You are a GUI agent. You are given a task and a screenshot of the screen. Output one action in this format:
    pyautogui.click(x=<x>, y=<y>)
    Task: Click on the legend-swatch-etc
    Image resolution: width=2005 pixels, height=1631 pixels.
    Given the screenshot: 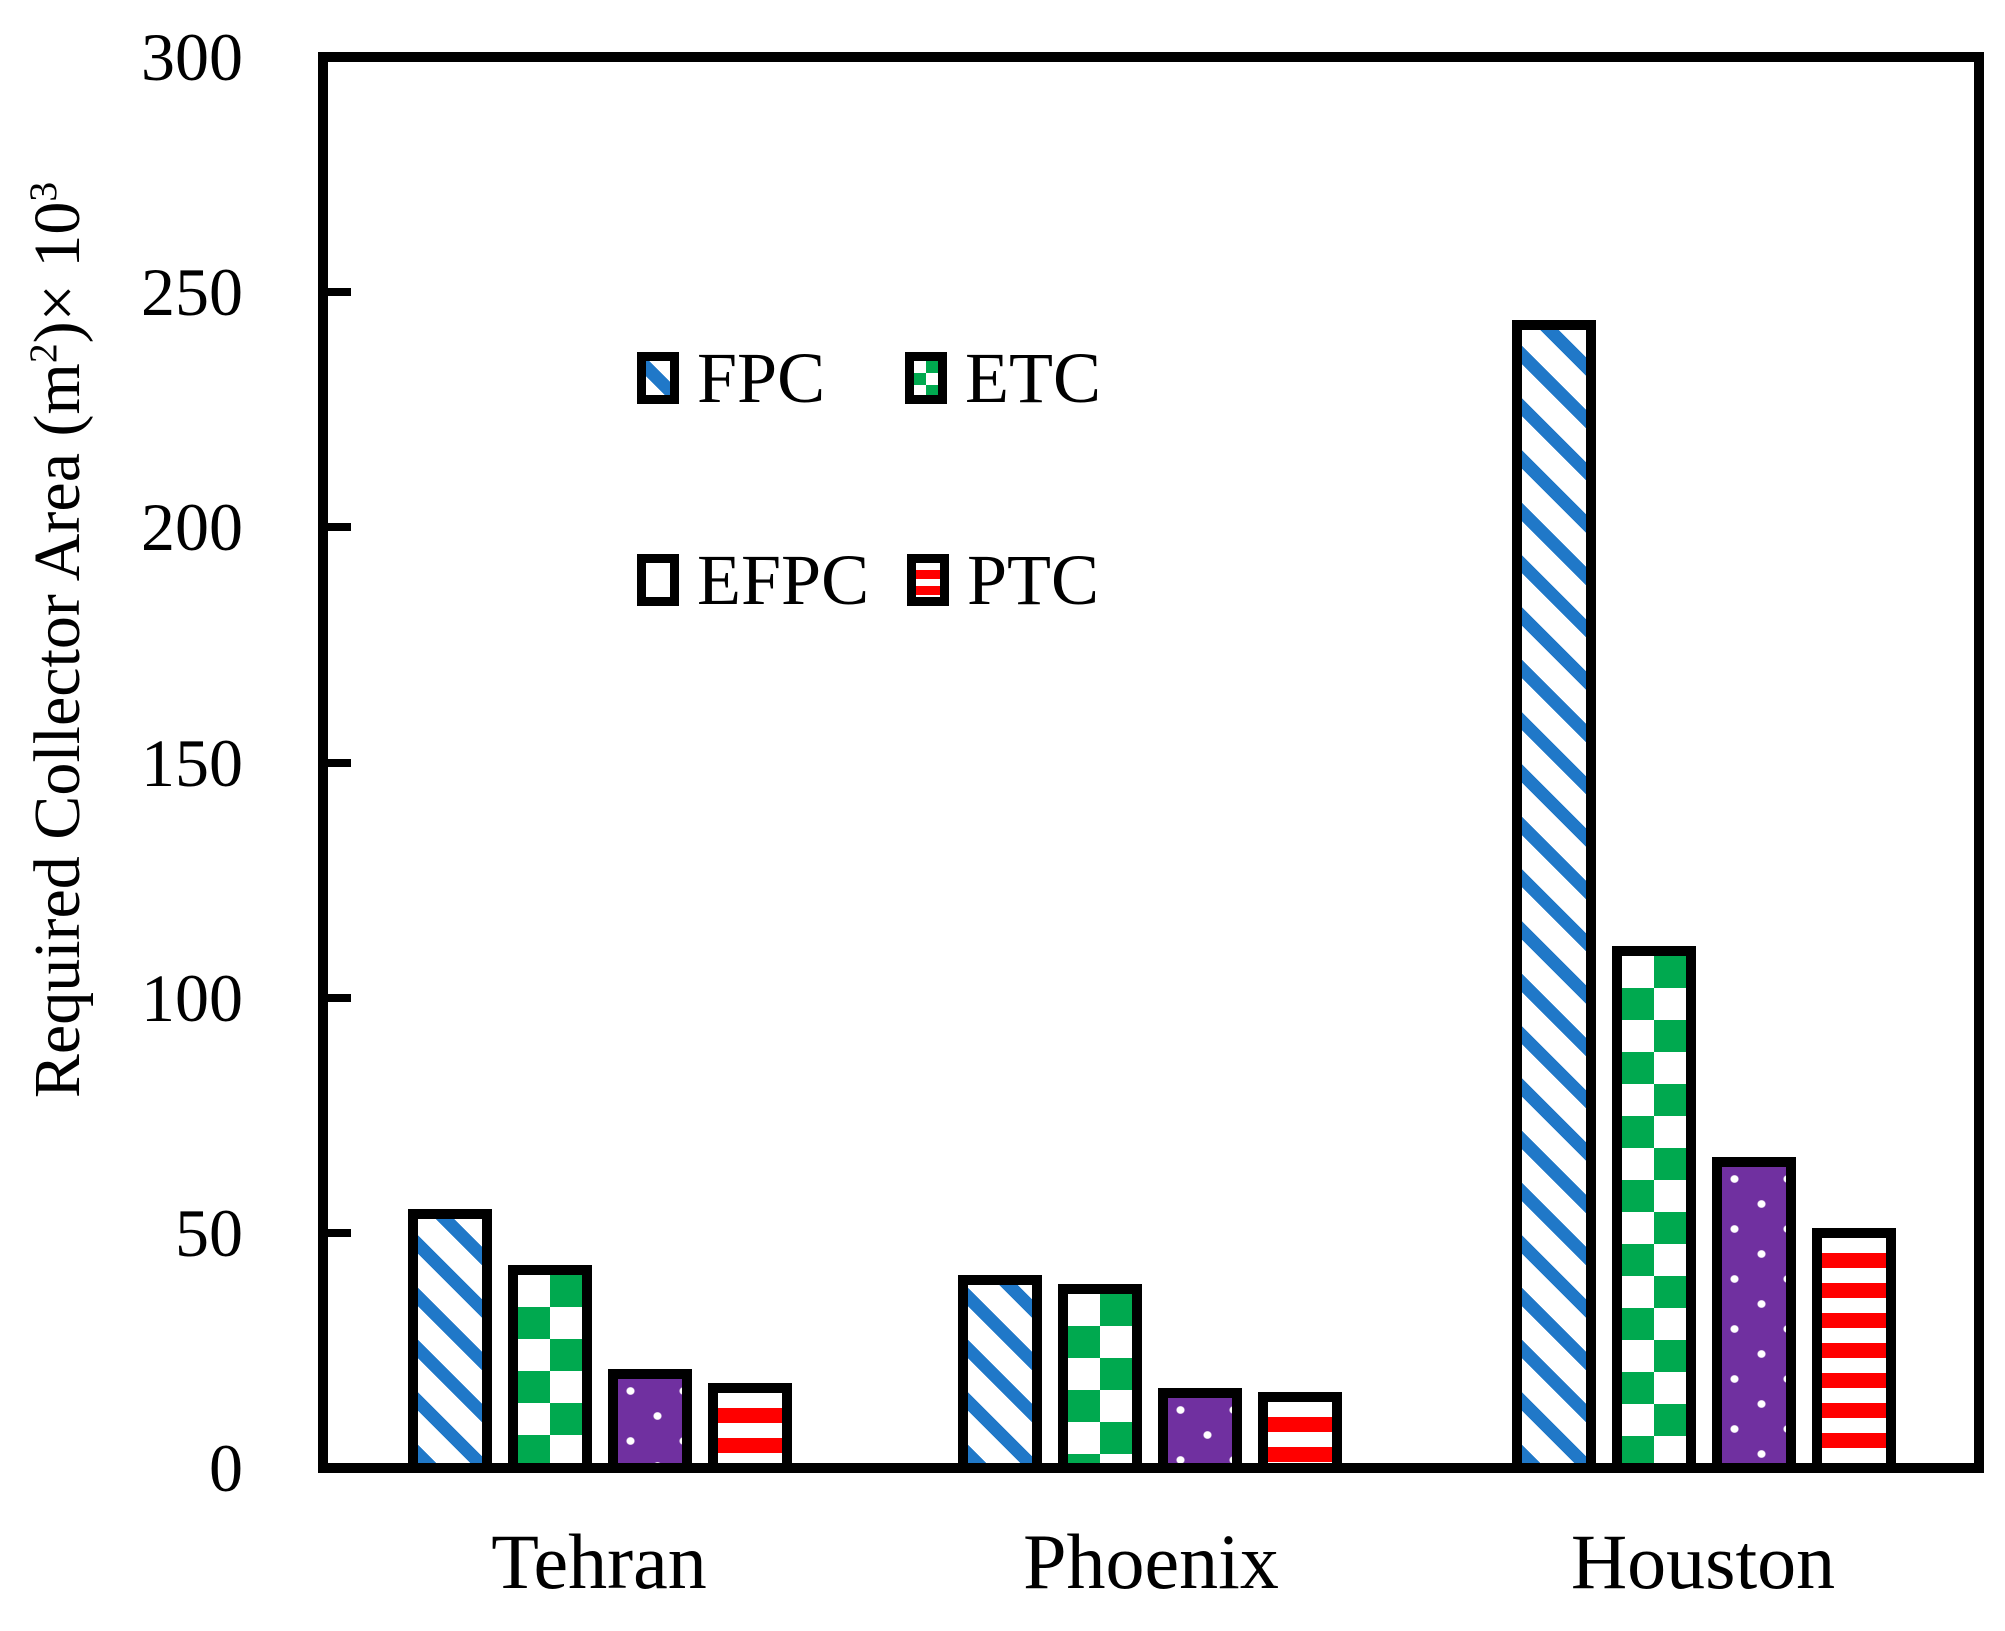 What is the action you would take?
    pyautogui.click(x=926, y=378)
    